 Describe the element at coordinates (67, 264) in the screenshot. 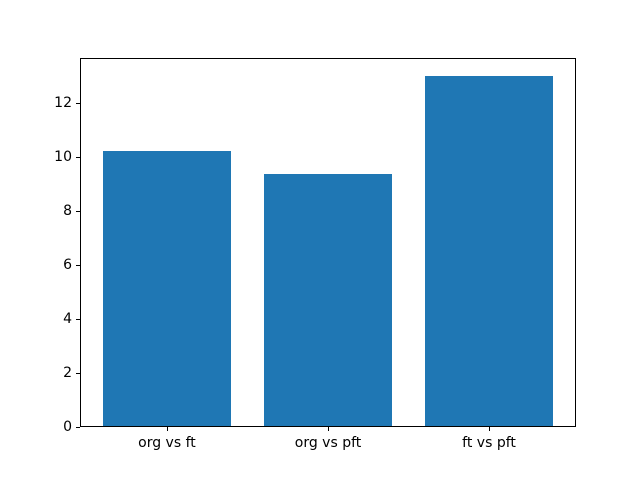

I see `y-tick-label: 6` at that location.